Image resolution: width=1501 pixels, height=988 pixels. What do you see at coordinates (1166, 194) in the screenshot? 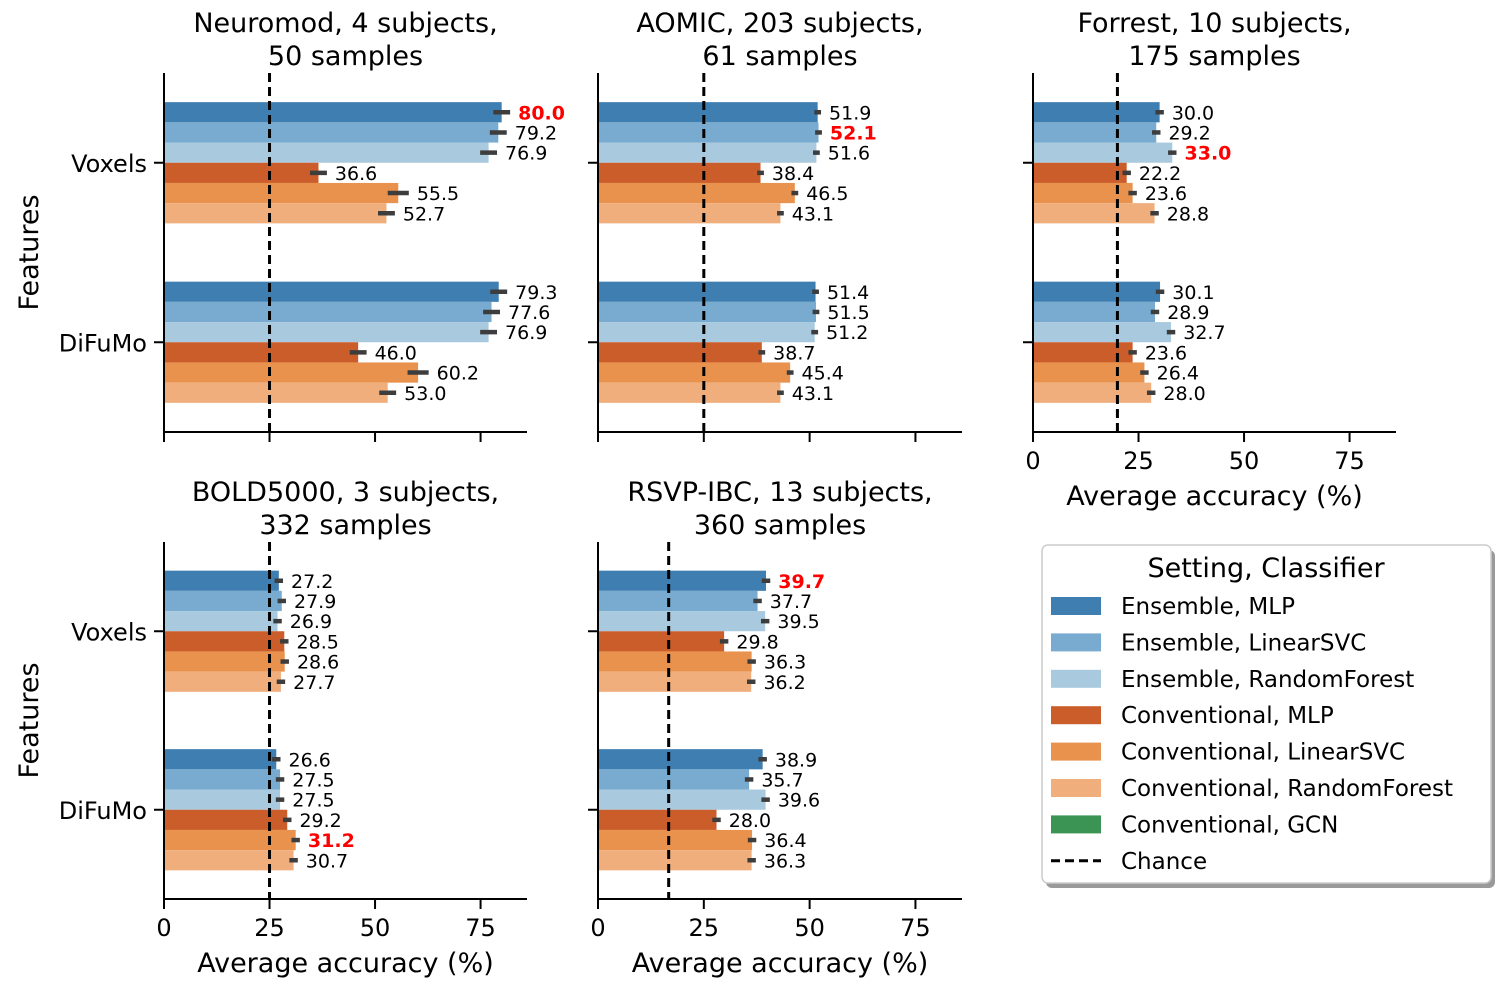
I see `value-label: 23.6` at bounding box center [1166, 194].